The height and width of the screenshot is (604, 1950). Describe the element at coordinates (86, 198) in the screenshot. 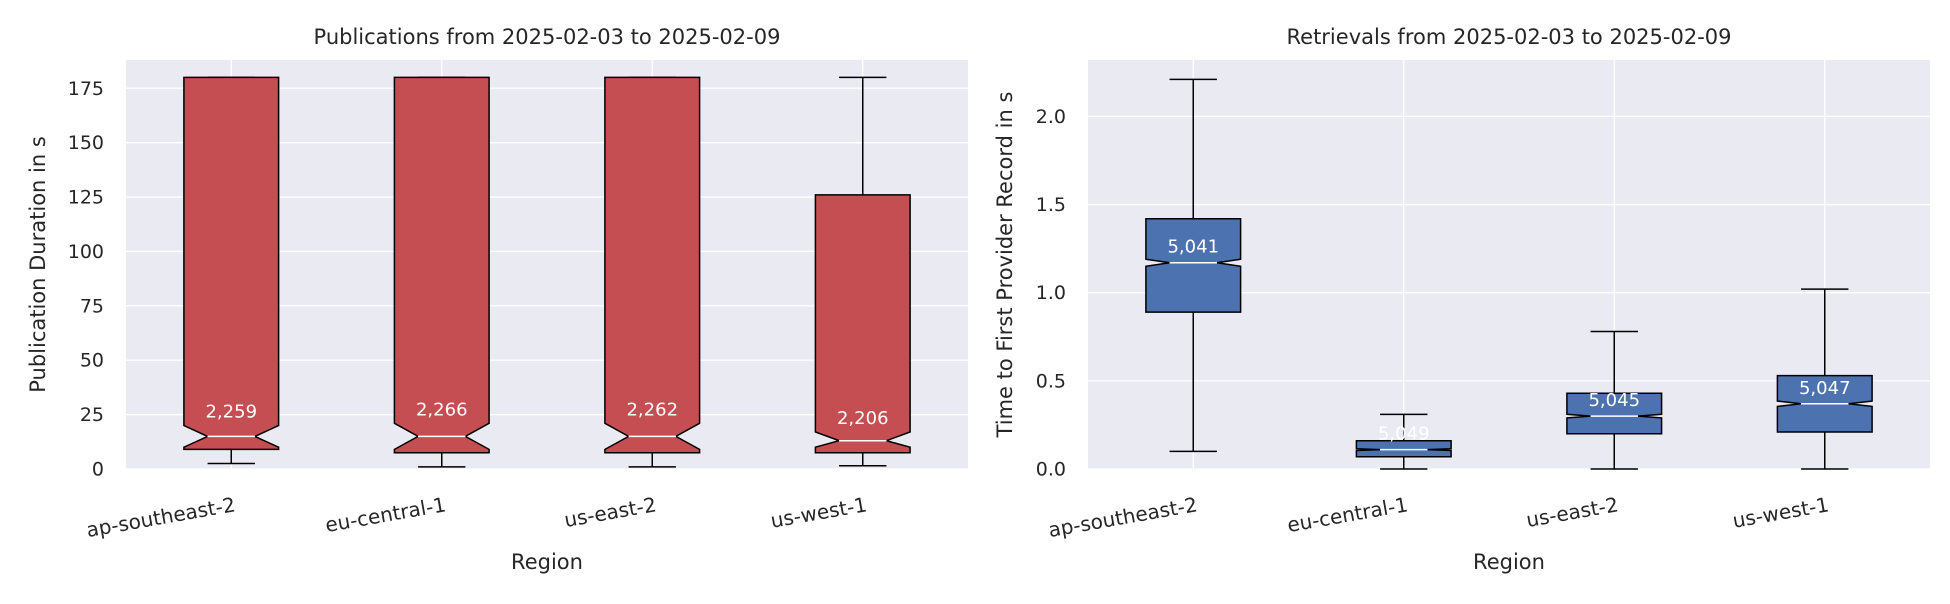

I see `y-tick-label: 125` at that location.